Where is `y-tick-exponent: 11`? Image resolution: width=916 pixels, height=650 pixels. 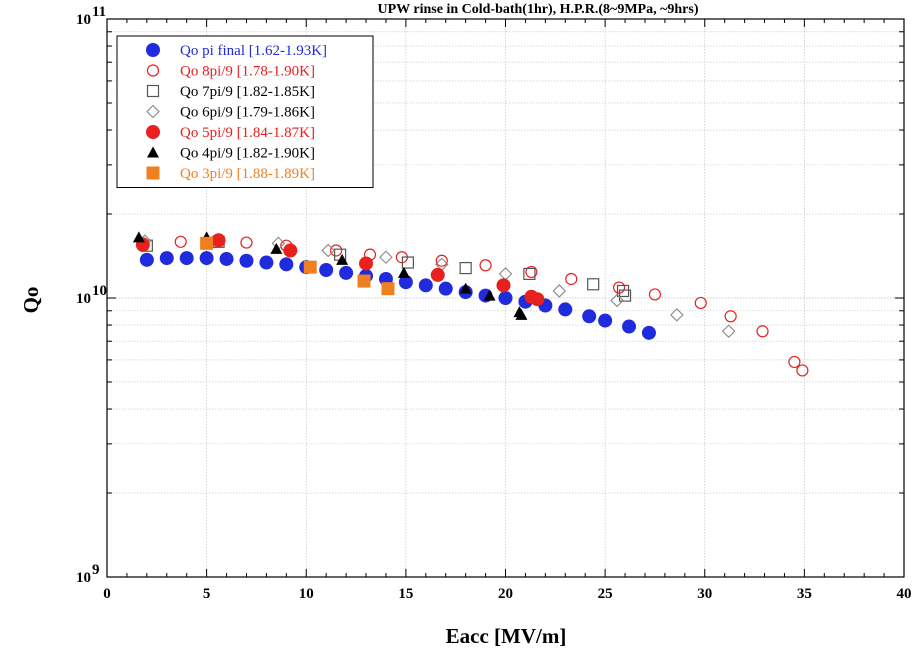
y-tick-exponent: 11 is located at coordinates (99, 12).